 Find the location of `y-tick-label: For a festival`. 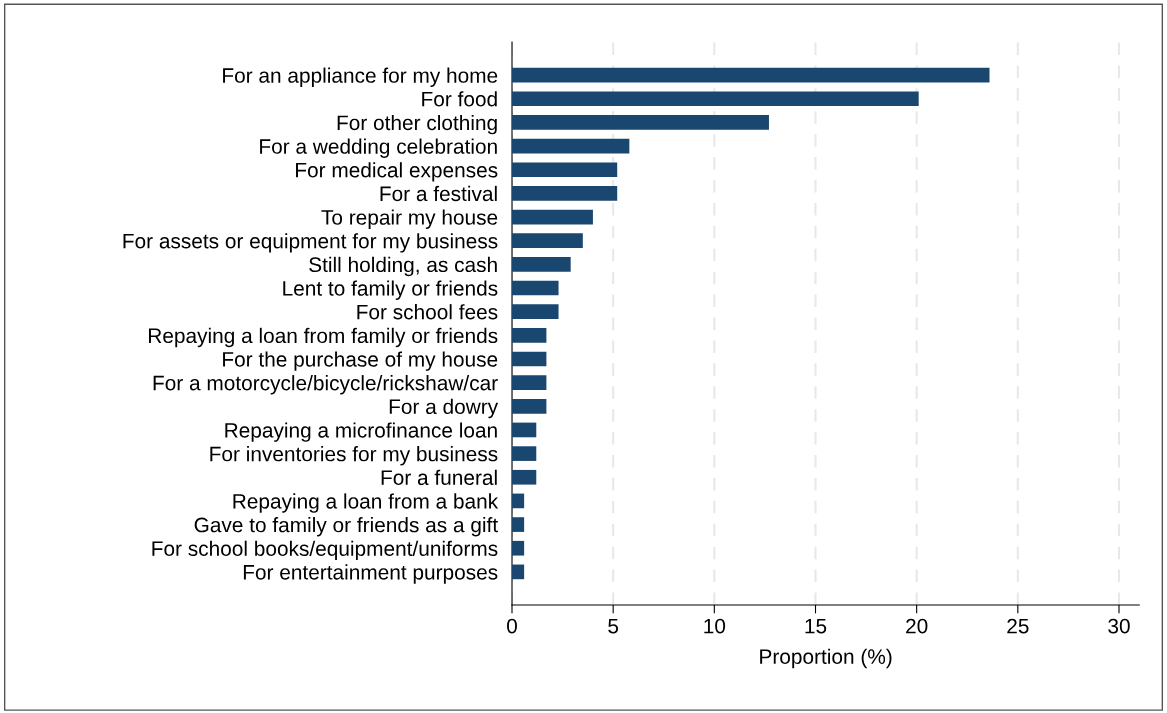

y-tick-label: For a festival is located at coordinates (438, 193).